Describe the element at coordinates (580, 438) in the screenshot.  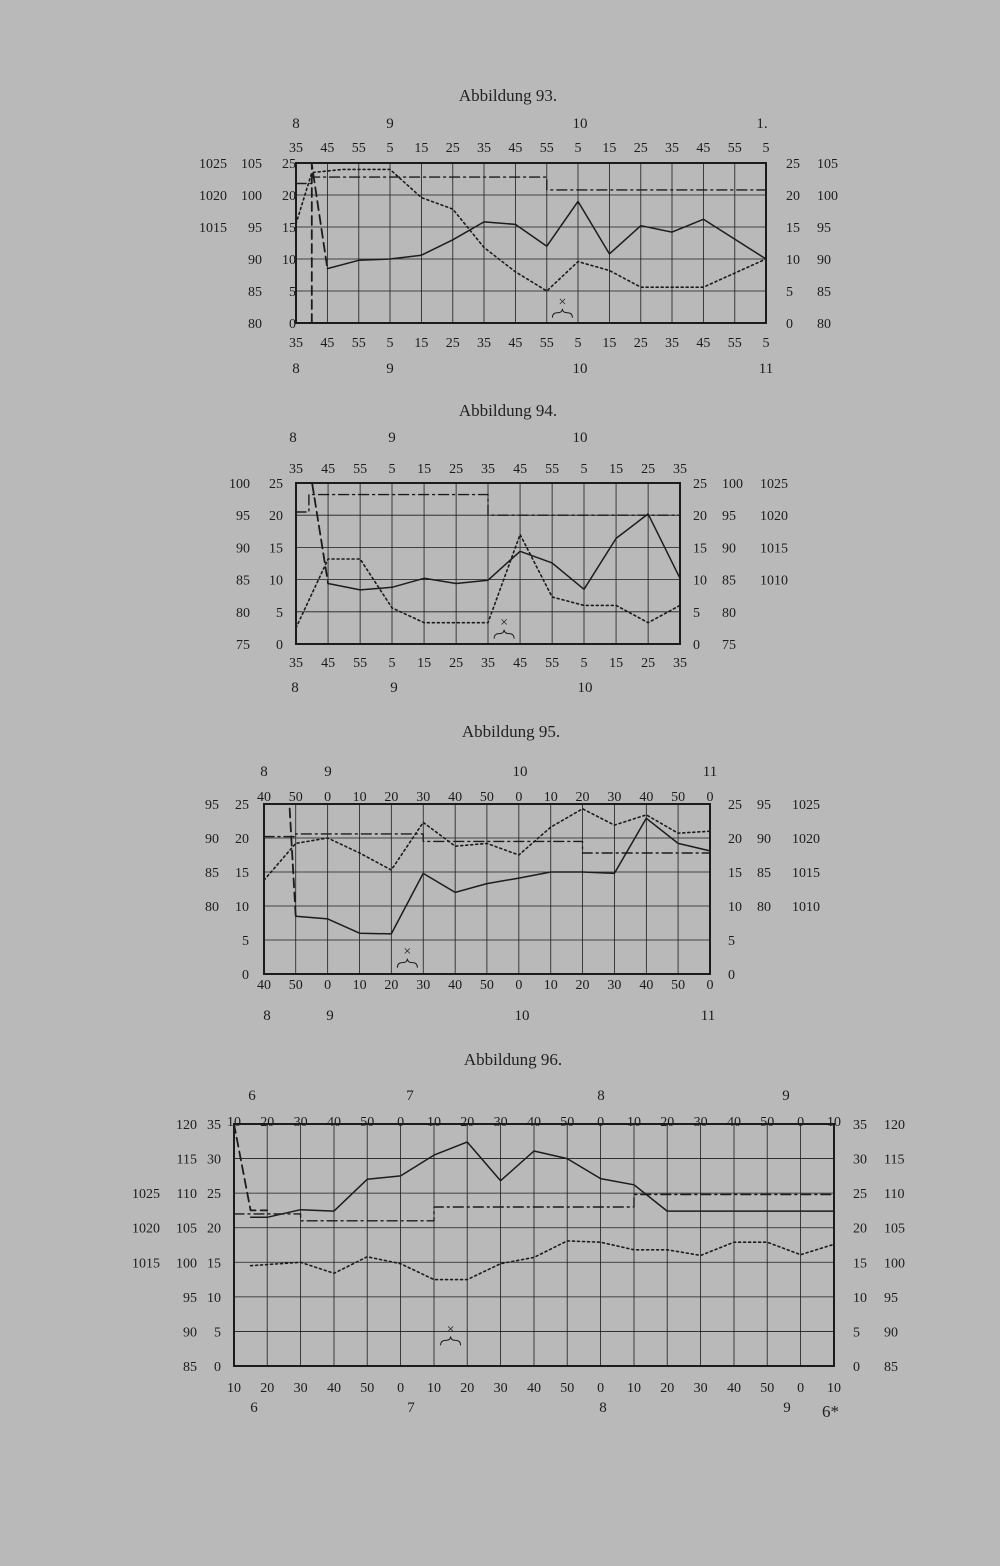
I see `hour-label-top: 10` at that location.